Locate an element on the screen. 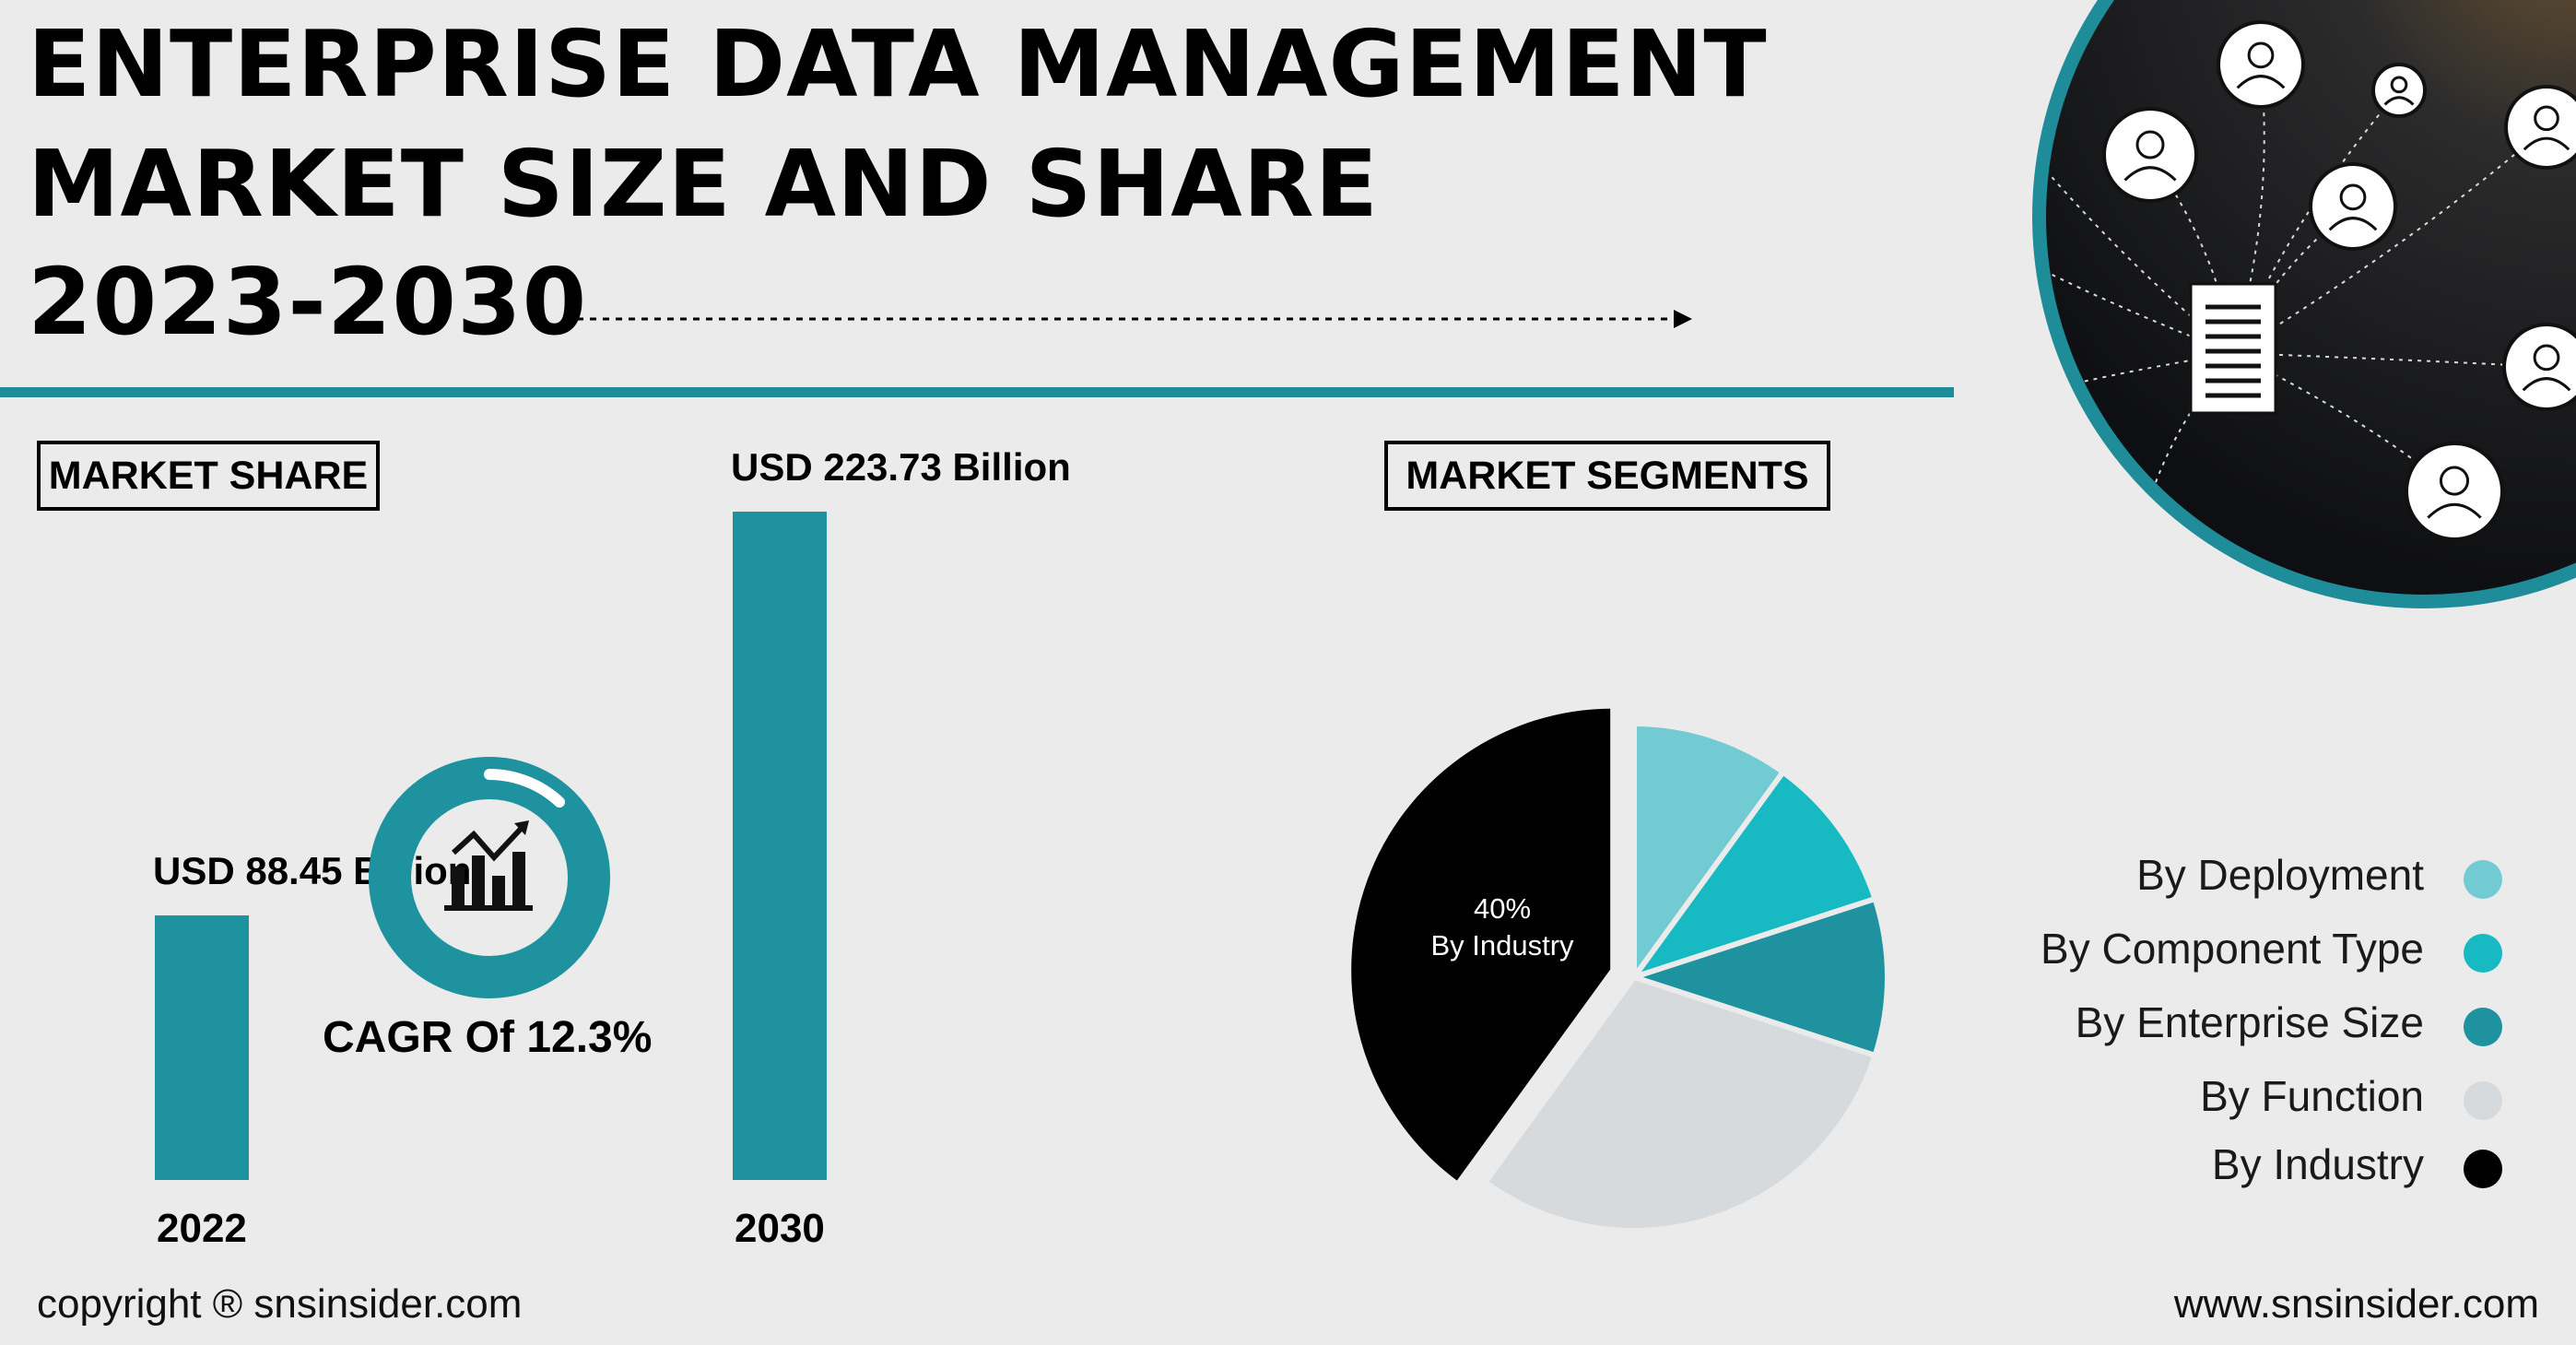 Image resolution: width=2576 pixels, height=1345 pixels. page-title-line-1: ENTERPRISE DATA MANAGEMENT is located at coordinates (898, 64).